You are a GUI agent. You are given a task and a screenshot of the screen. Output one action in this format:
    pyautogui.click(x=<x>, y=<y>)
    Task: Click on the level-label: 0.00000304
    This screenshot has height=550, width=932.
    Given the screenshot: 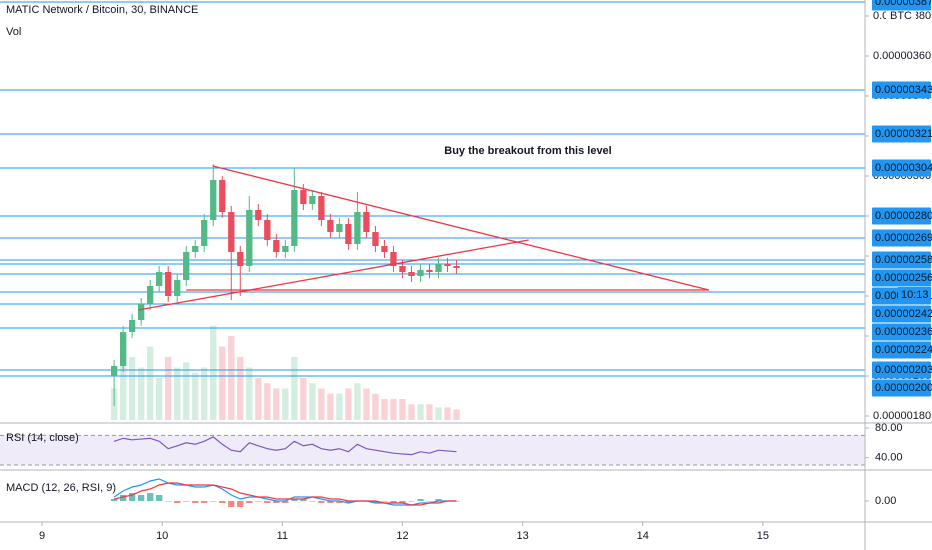 What is the action you would take?
    pyautogui.click(x=903, y=168)
    